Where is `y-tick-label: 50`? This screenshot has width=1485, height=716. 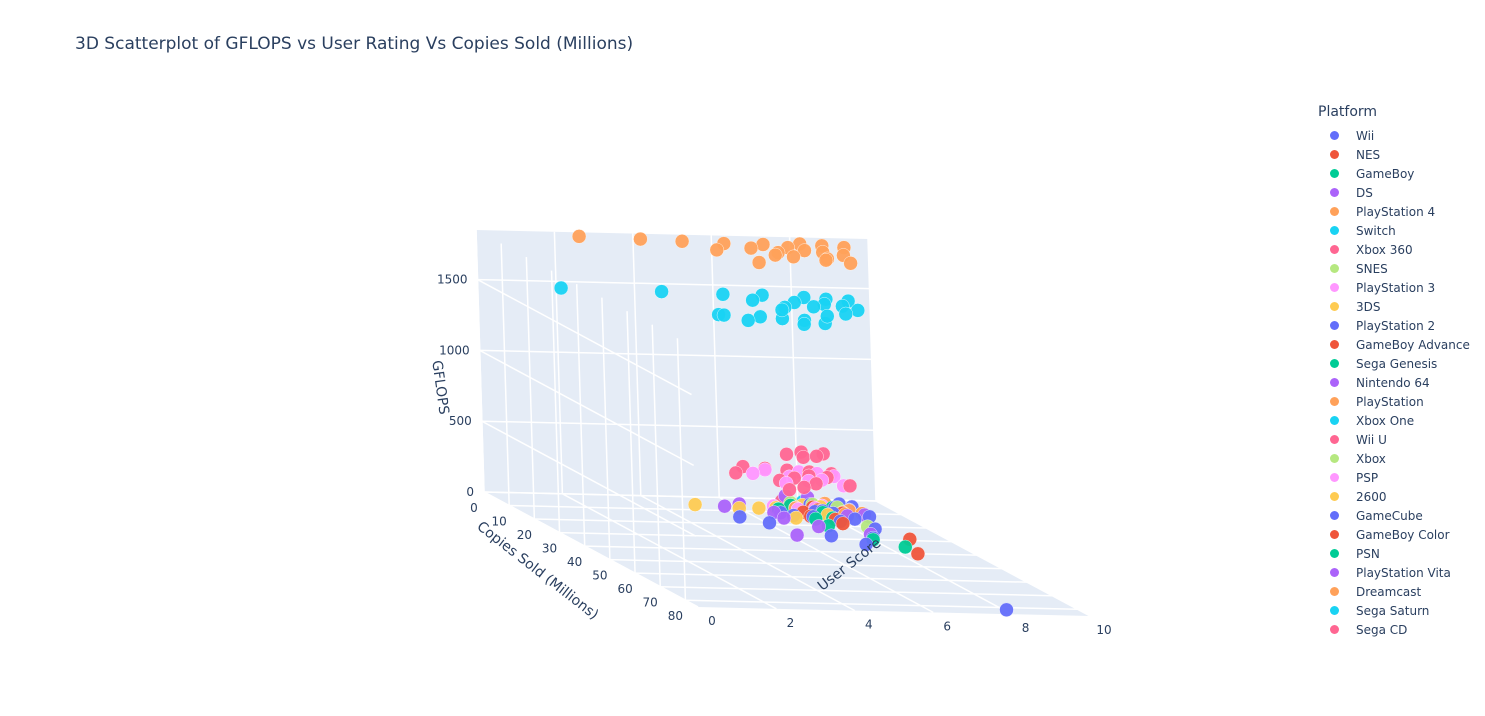
y-tick-label: 50 is located at coordinates (599, 576).